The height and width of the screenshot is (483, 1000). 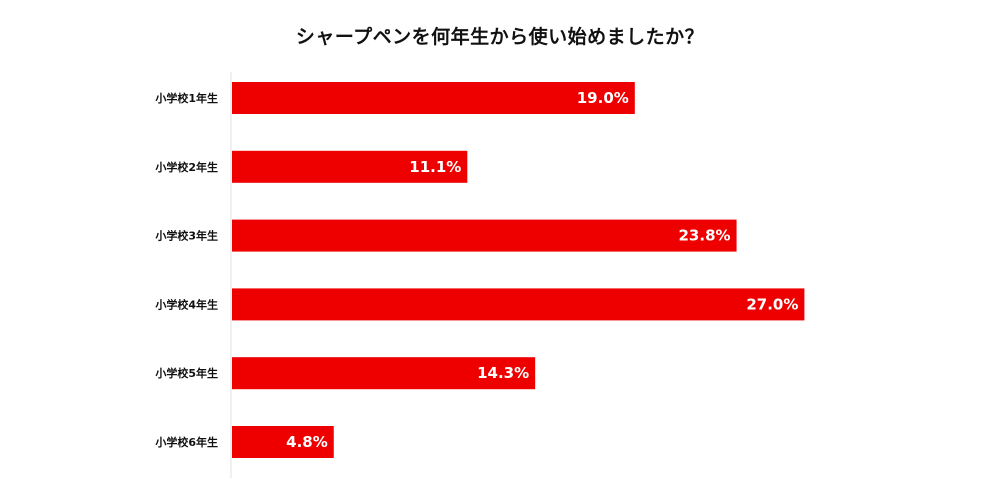 I want to click on category-label: 小学校3年生, so click(x=186, y=236).